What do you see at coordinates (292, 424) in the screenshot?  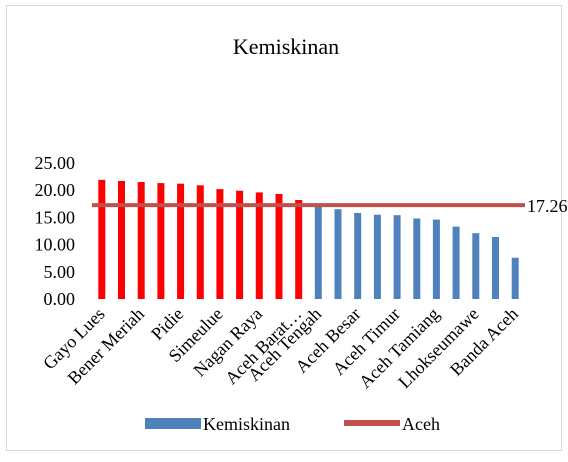 I see `legend: Kemiskinan Aceh` at bounding box center [292, 424].